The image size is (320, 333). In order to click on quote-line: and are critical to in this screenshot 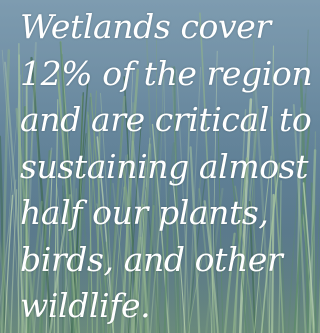, I will do `click(166, 119)`.